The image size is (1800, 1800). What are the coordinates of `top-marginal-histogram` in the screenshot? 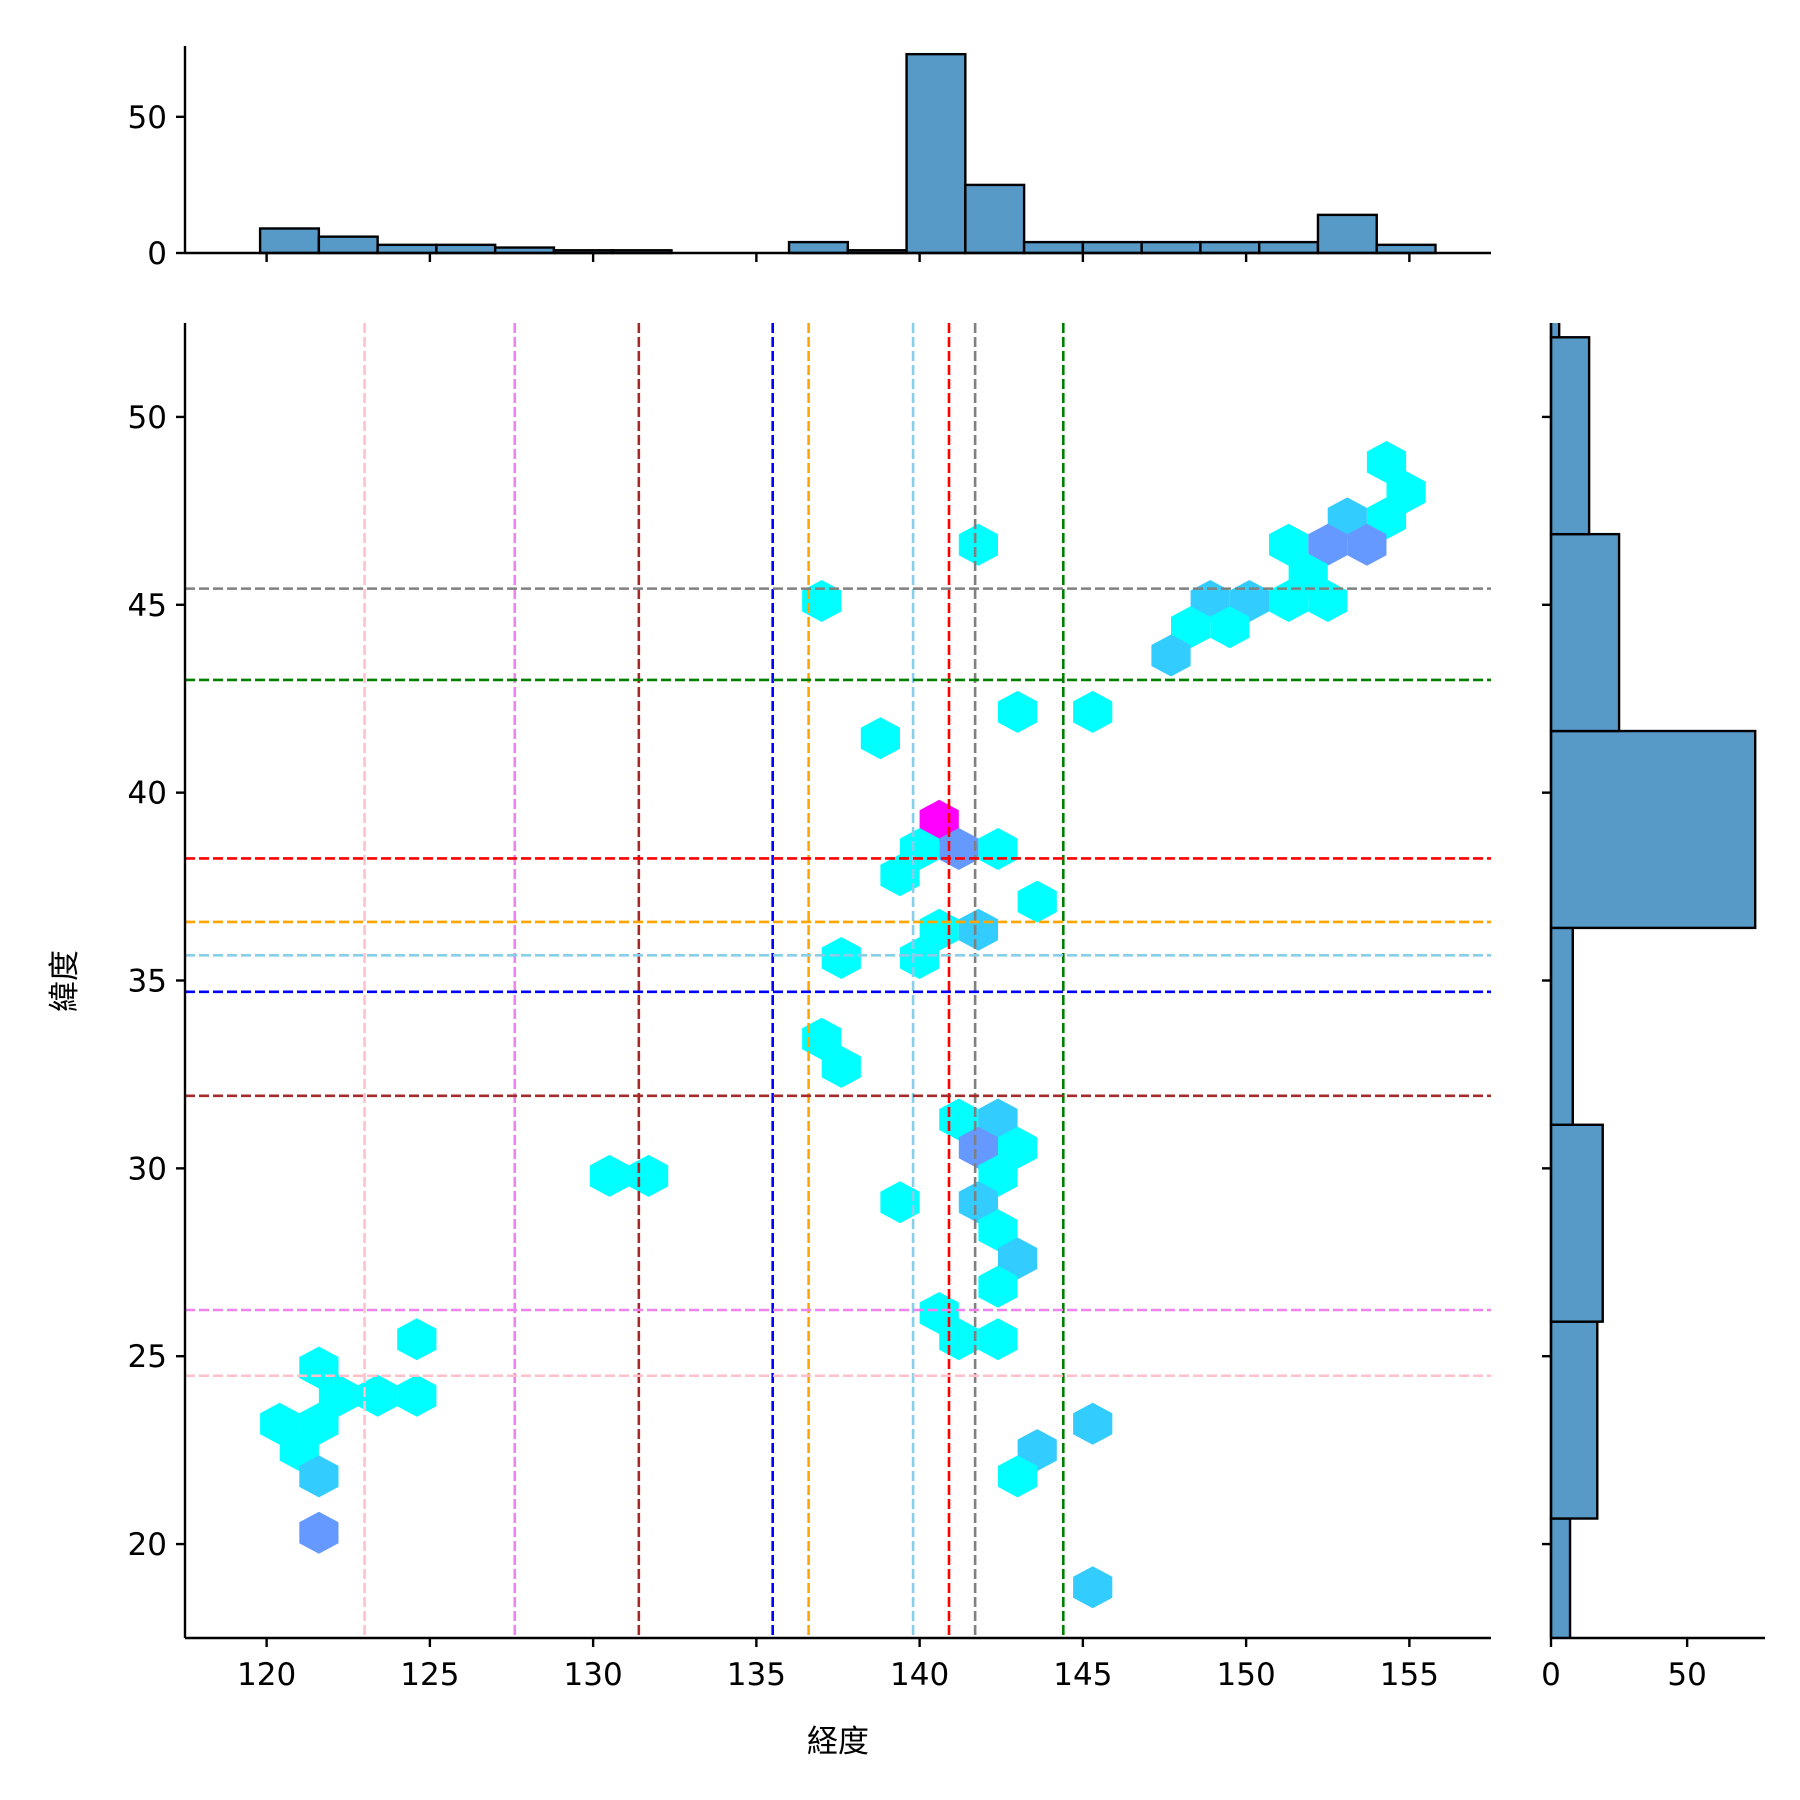 It's located at (847, 153).